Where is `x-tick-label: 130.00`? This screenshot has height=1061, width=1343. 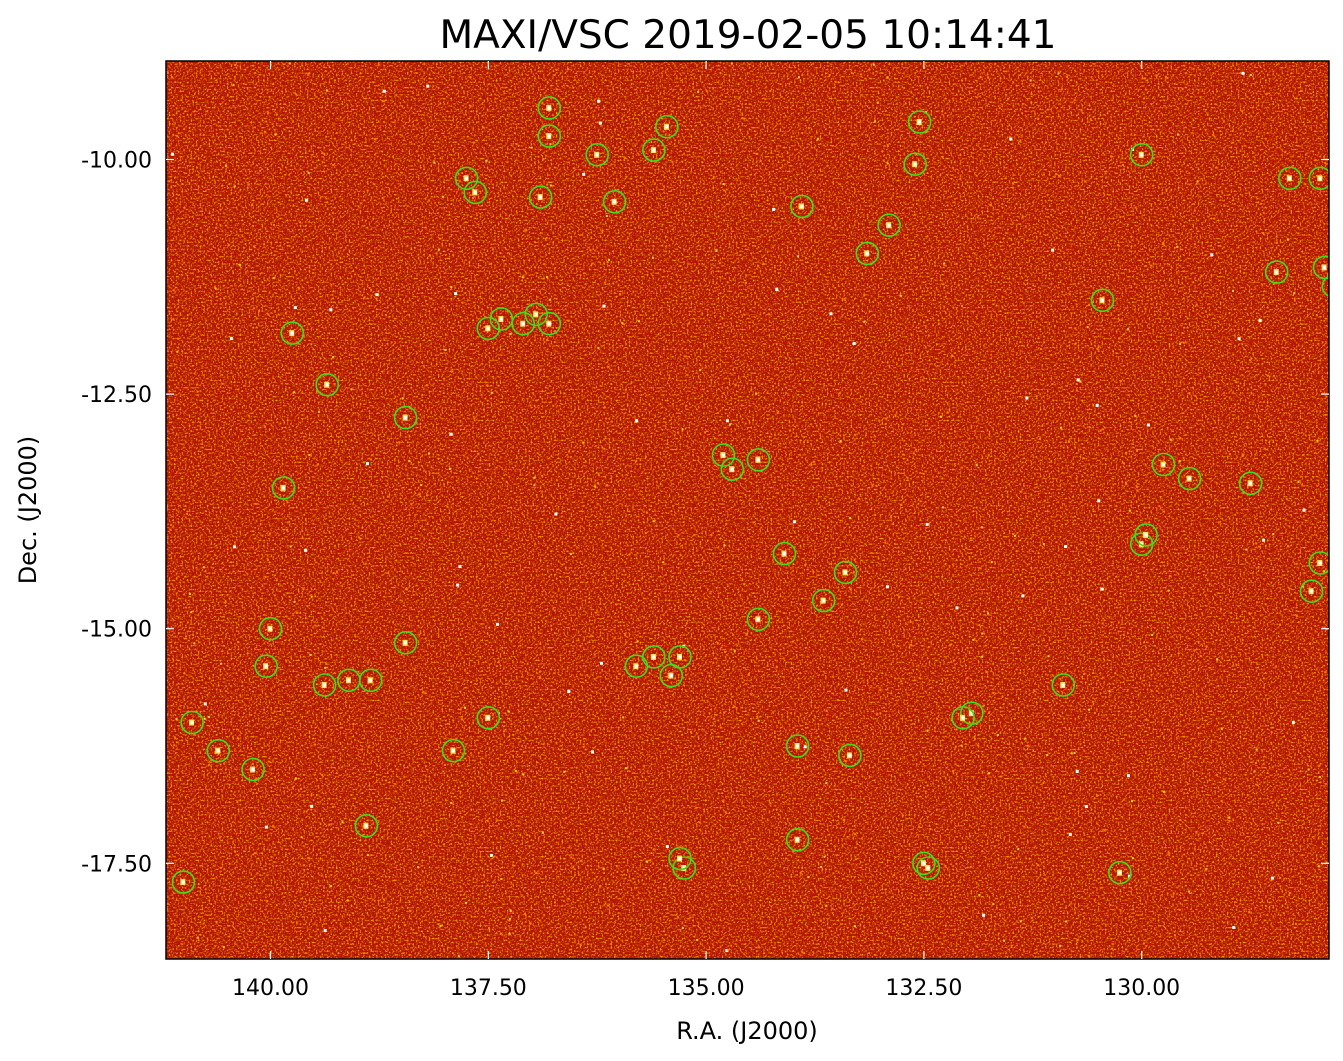 x-tick-label: 130.00 is located at coordinates (1141, 988).